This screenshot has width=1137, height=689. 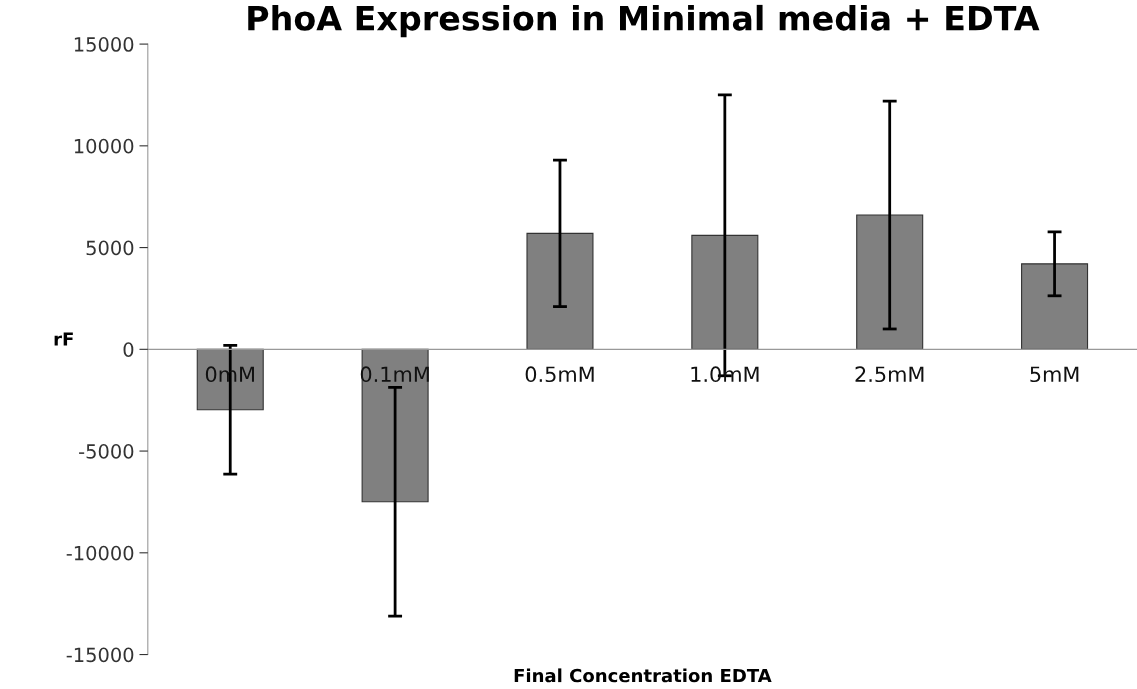 I want to click on y-tick-label: -15000, so click(x=100, y=655).